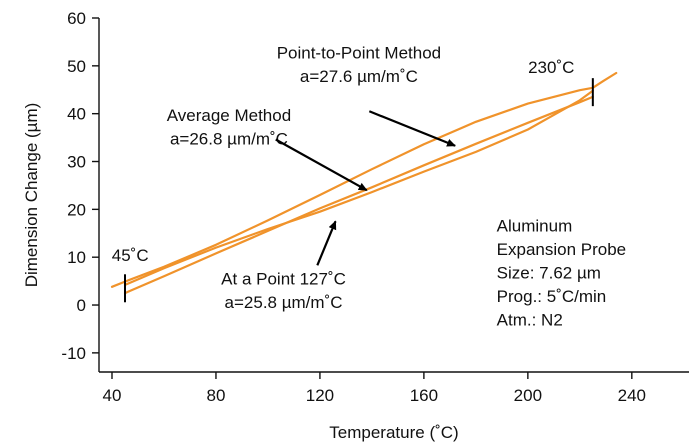 The height and width of the screenshot is (442, 689). I want to click on y-tick-label: 10, so click(76, 257).